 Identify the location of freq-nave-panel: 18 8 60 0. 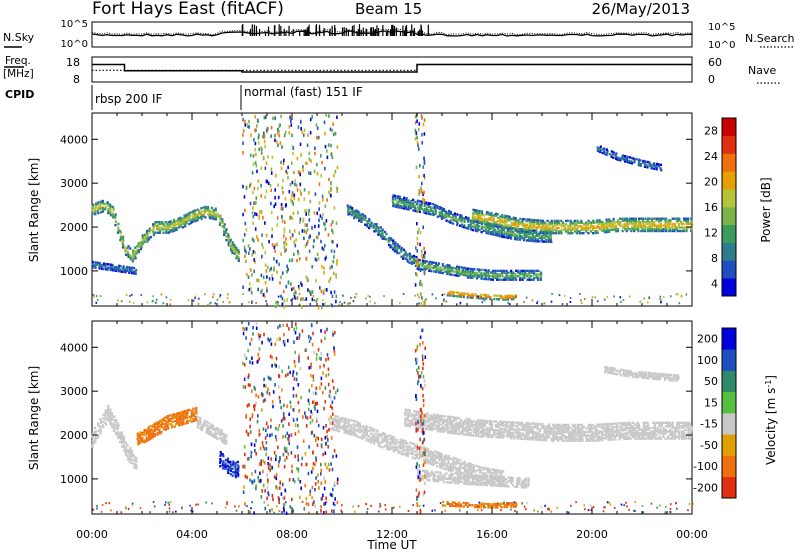
(394, 71).